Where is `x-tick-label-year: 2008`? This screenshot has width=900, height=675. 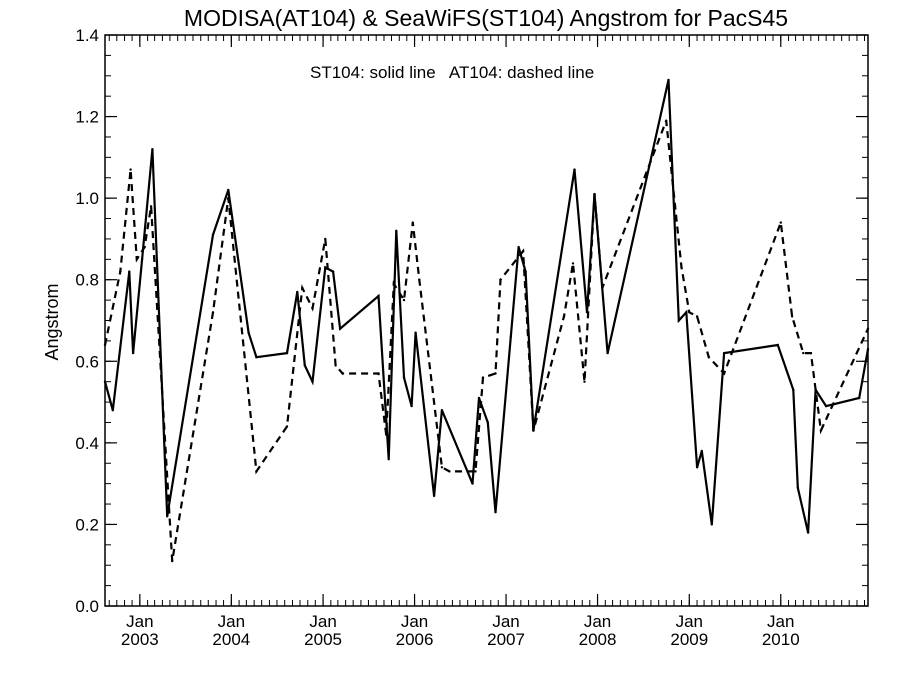
x-tick-label-year: 2008 is located at coordinates (598, 639).